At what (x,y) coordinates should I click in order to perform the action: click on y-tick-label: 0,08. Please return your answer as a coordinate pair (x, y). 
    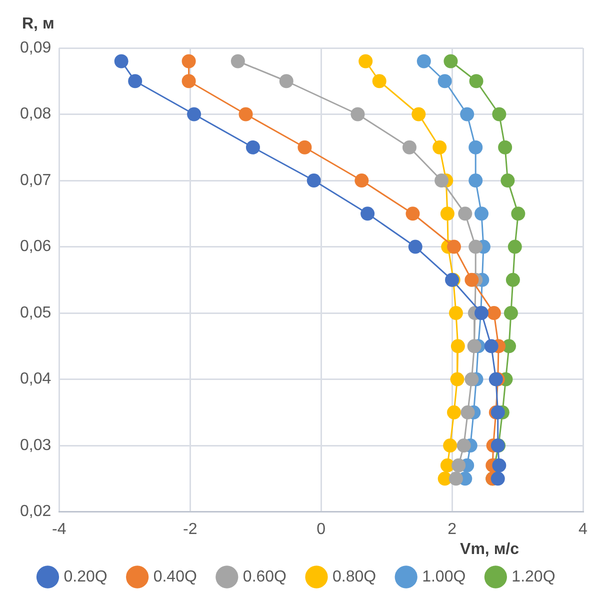
    Looking at the image, I should click on (36, 114).